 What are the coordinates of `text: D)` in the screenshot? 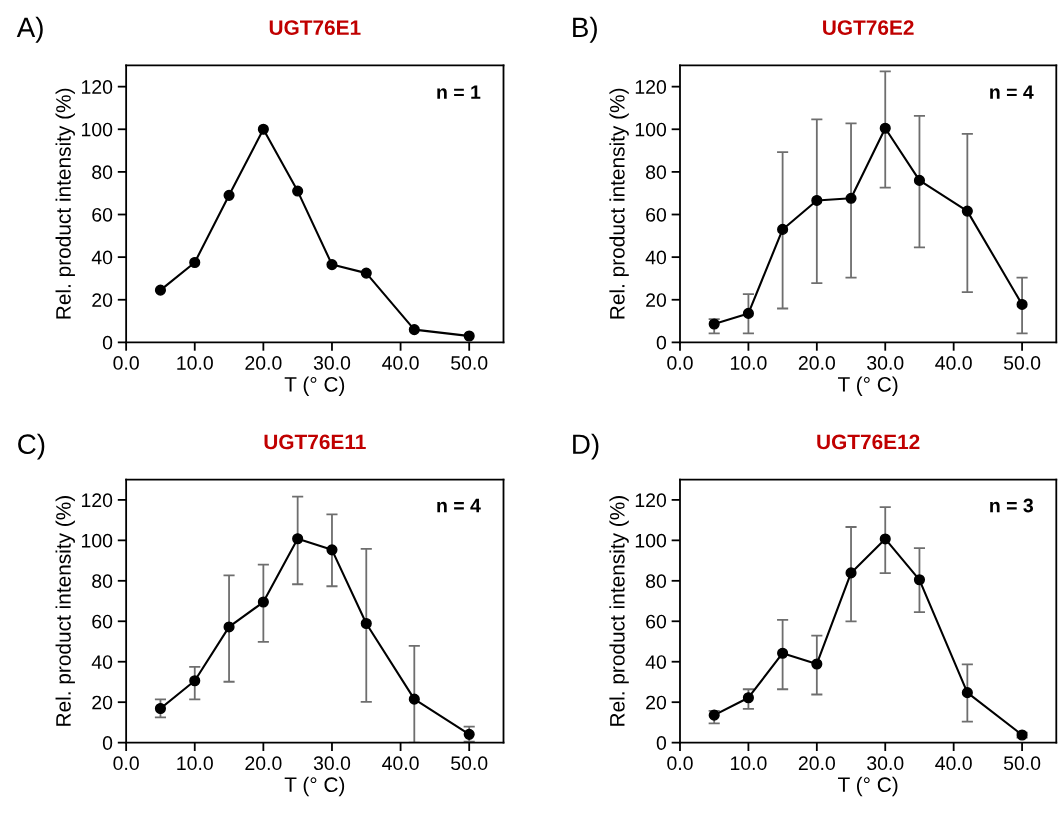 It's located at (586, 446).